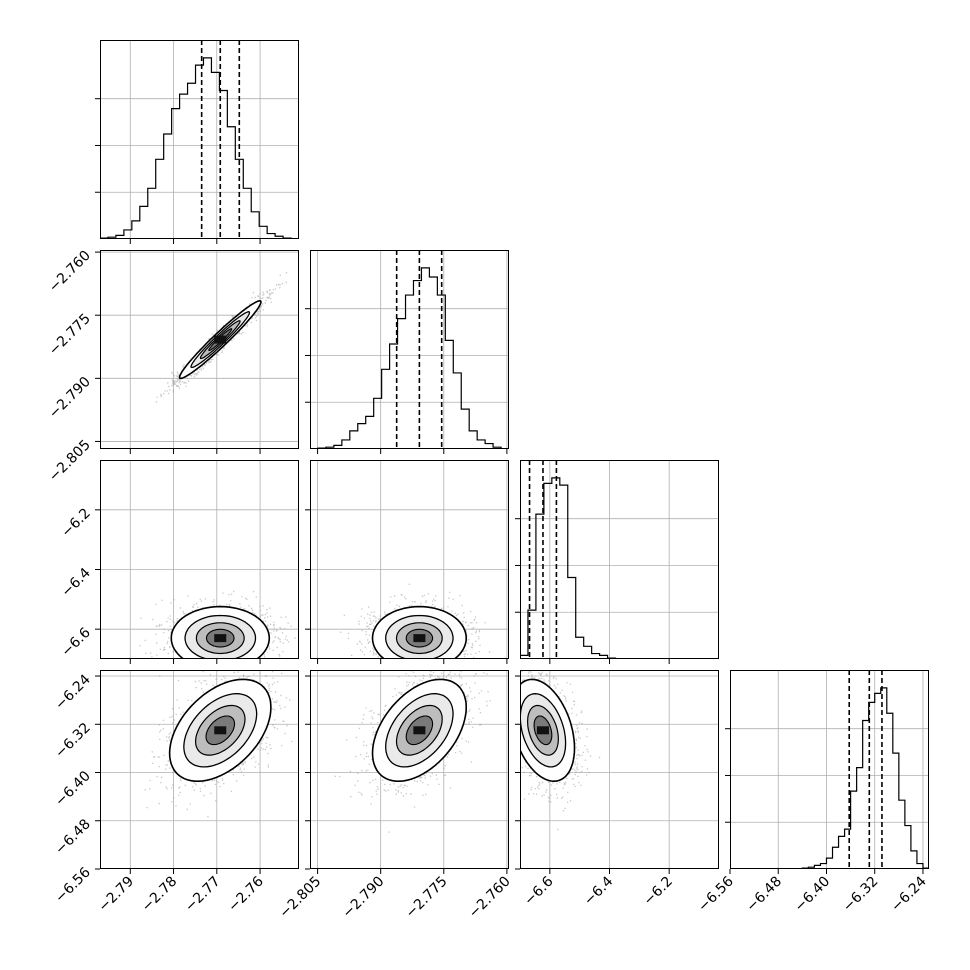 This screenshot has width=970, height=970. I want to click on scatter-panel-2-0: −6.6 −6.4 −6.2, so click(178, 562).